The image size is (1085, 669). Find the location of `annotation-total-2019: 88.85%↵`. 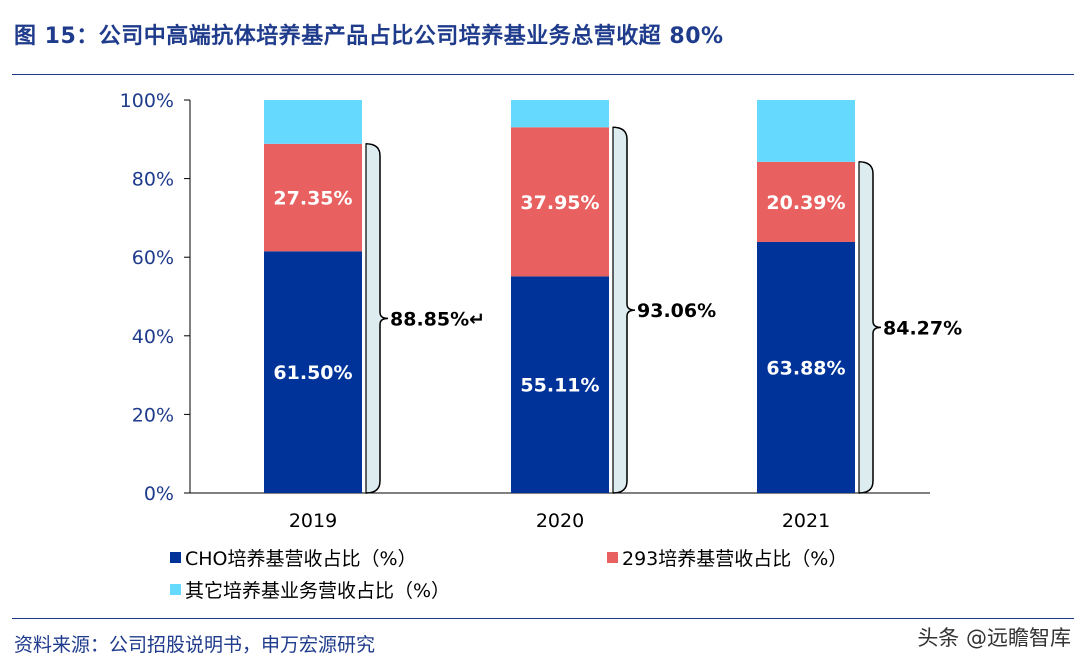

annotation-total-2019: 88.85%↵ is located at coordinates (437, 319).